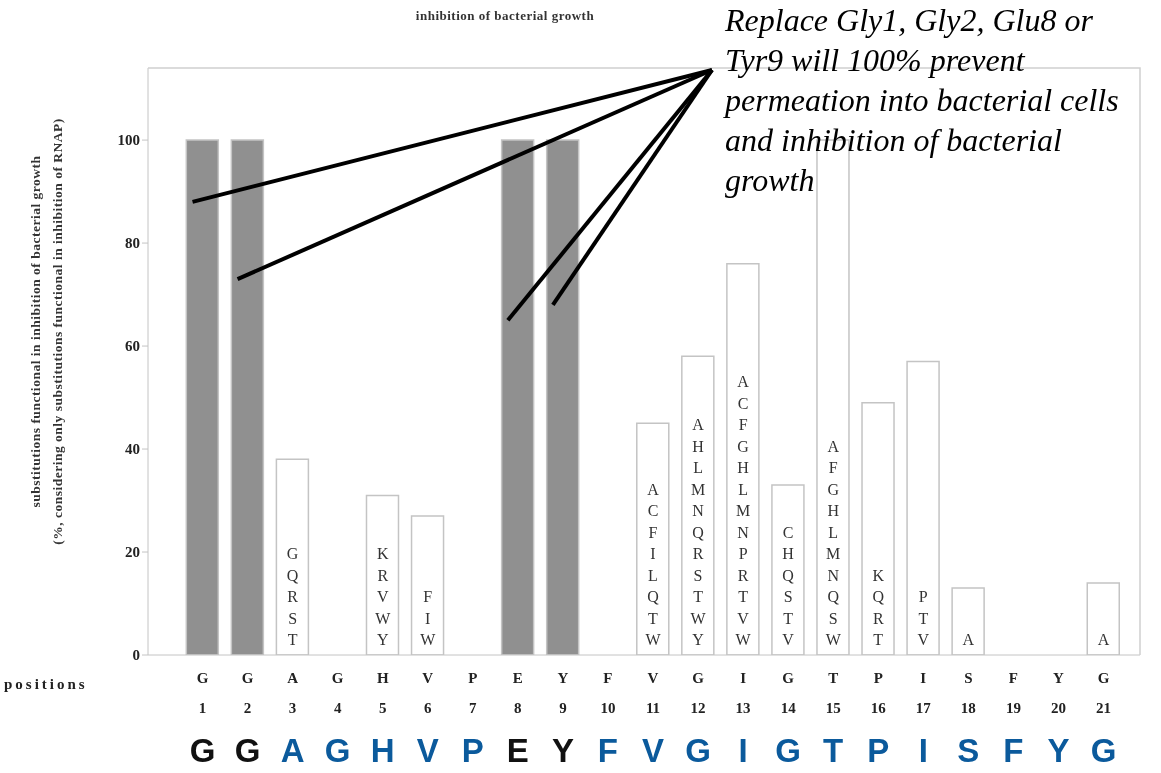  I want to click on x-tick-label: G 1, so click(202, 693).